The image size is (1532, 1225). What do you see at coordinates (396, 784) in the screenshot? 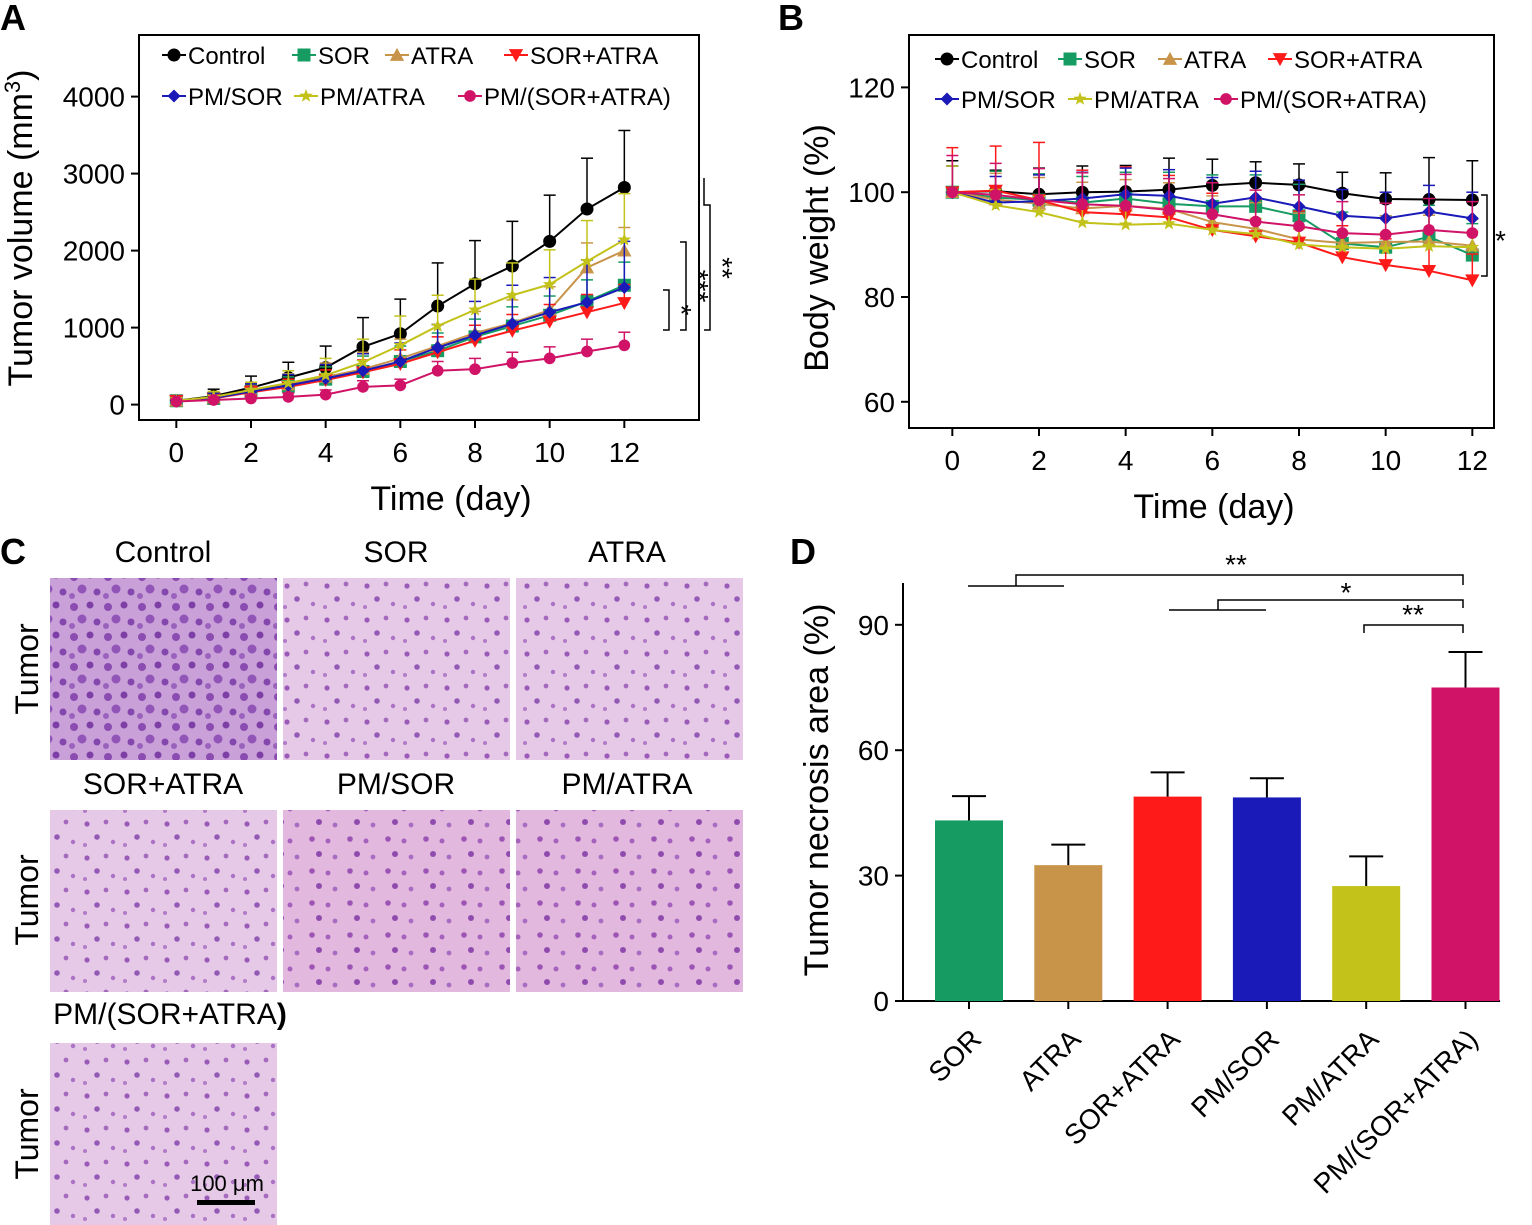
I see `panel-c-caption-pm-sor: PM/SOR` at bounding box center [396, 784].